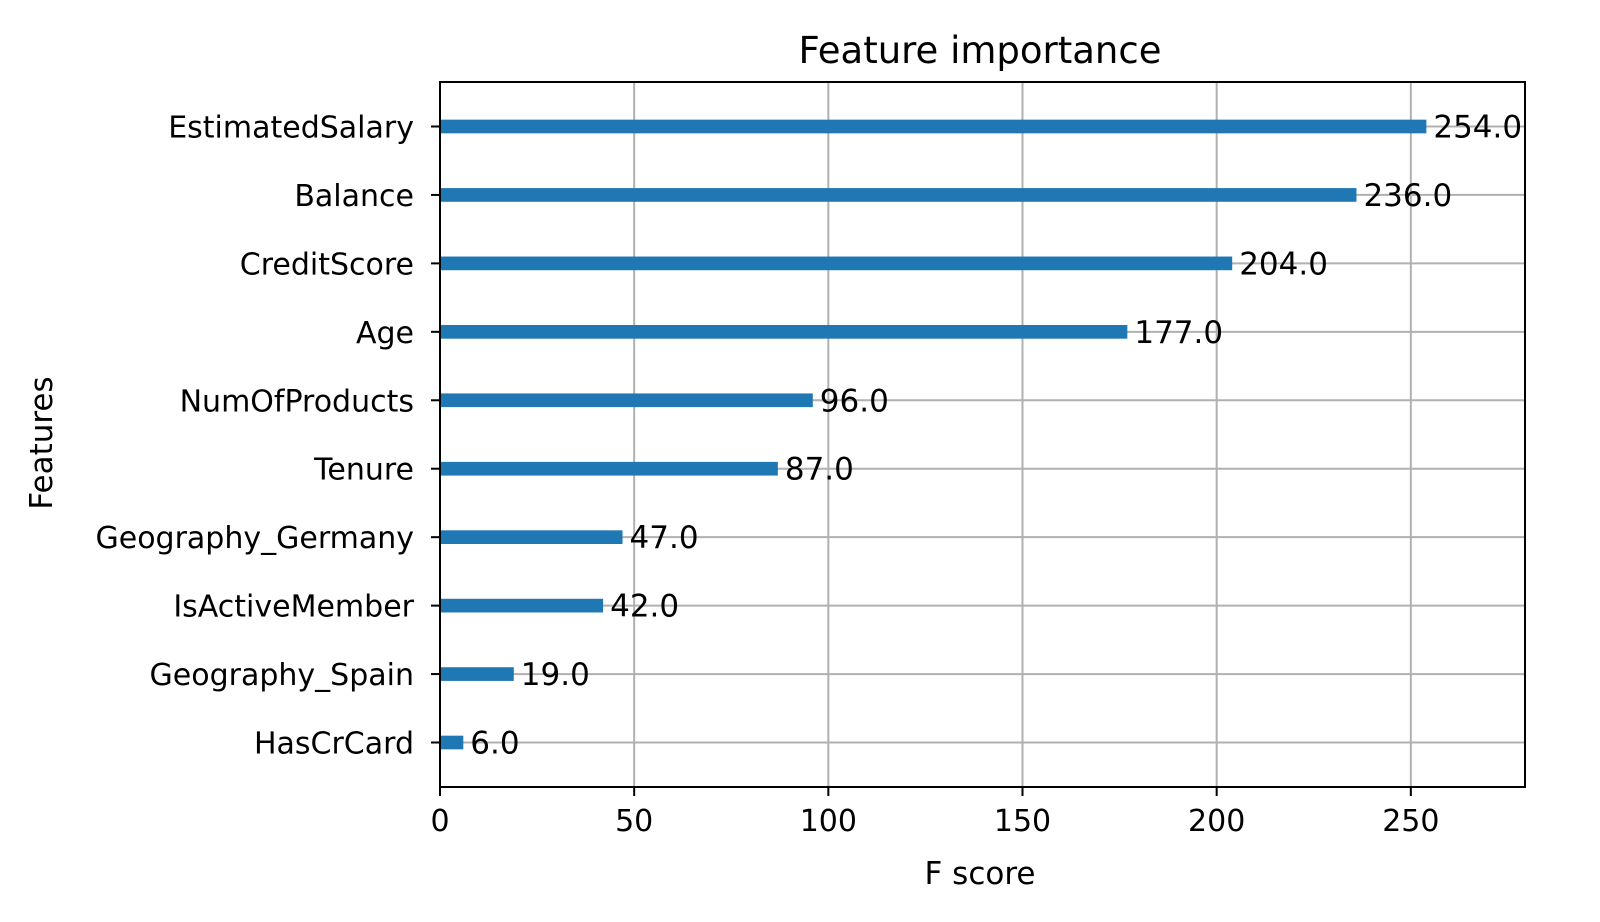  I want to click on x-tick-label: 50, so click(634, 821).